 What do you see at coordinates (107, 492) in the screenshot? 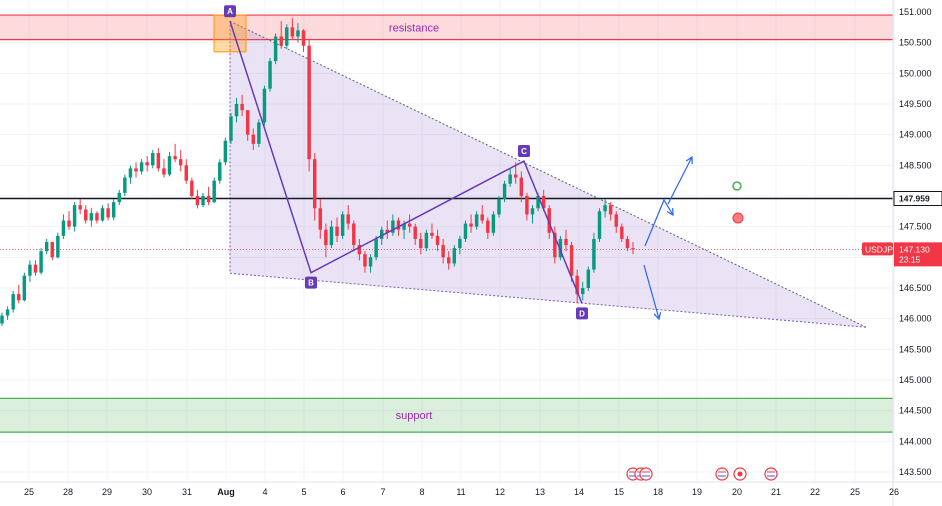
I see `x-tick-label: 29` at bounding box center [107, 492].